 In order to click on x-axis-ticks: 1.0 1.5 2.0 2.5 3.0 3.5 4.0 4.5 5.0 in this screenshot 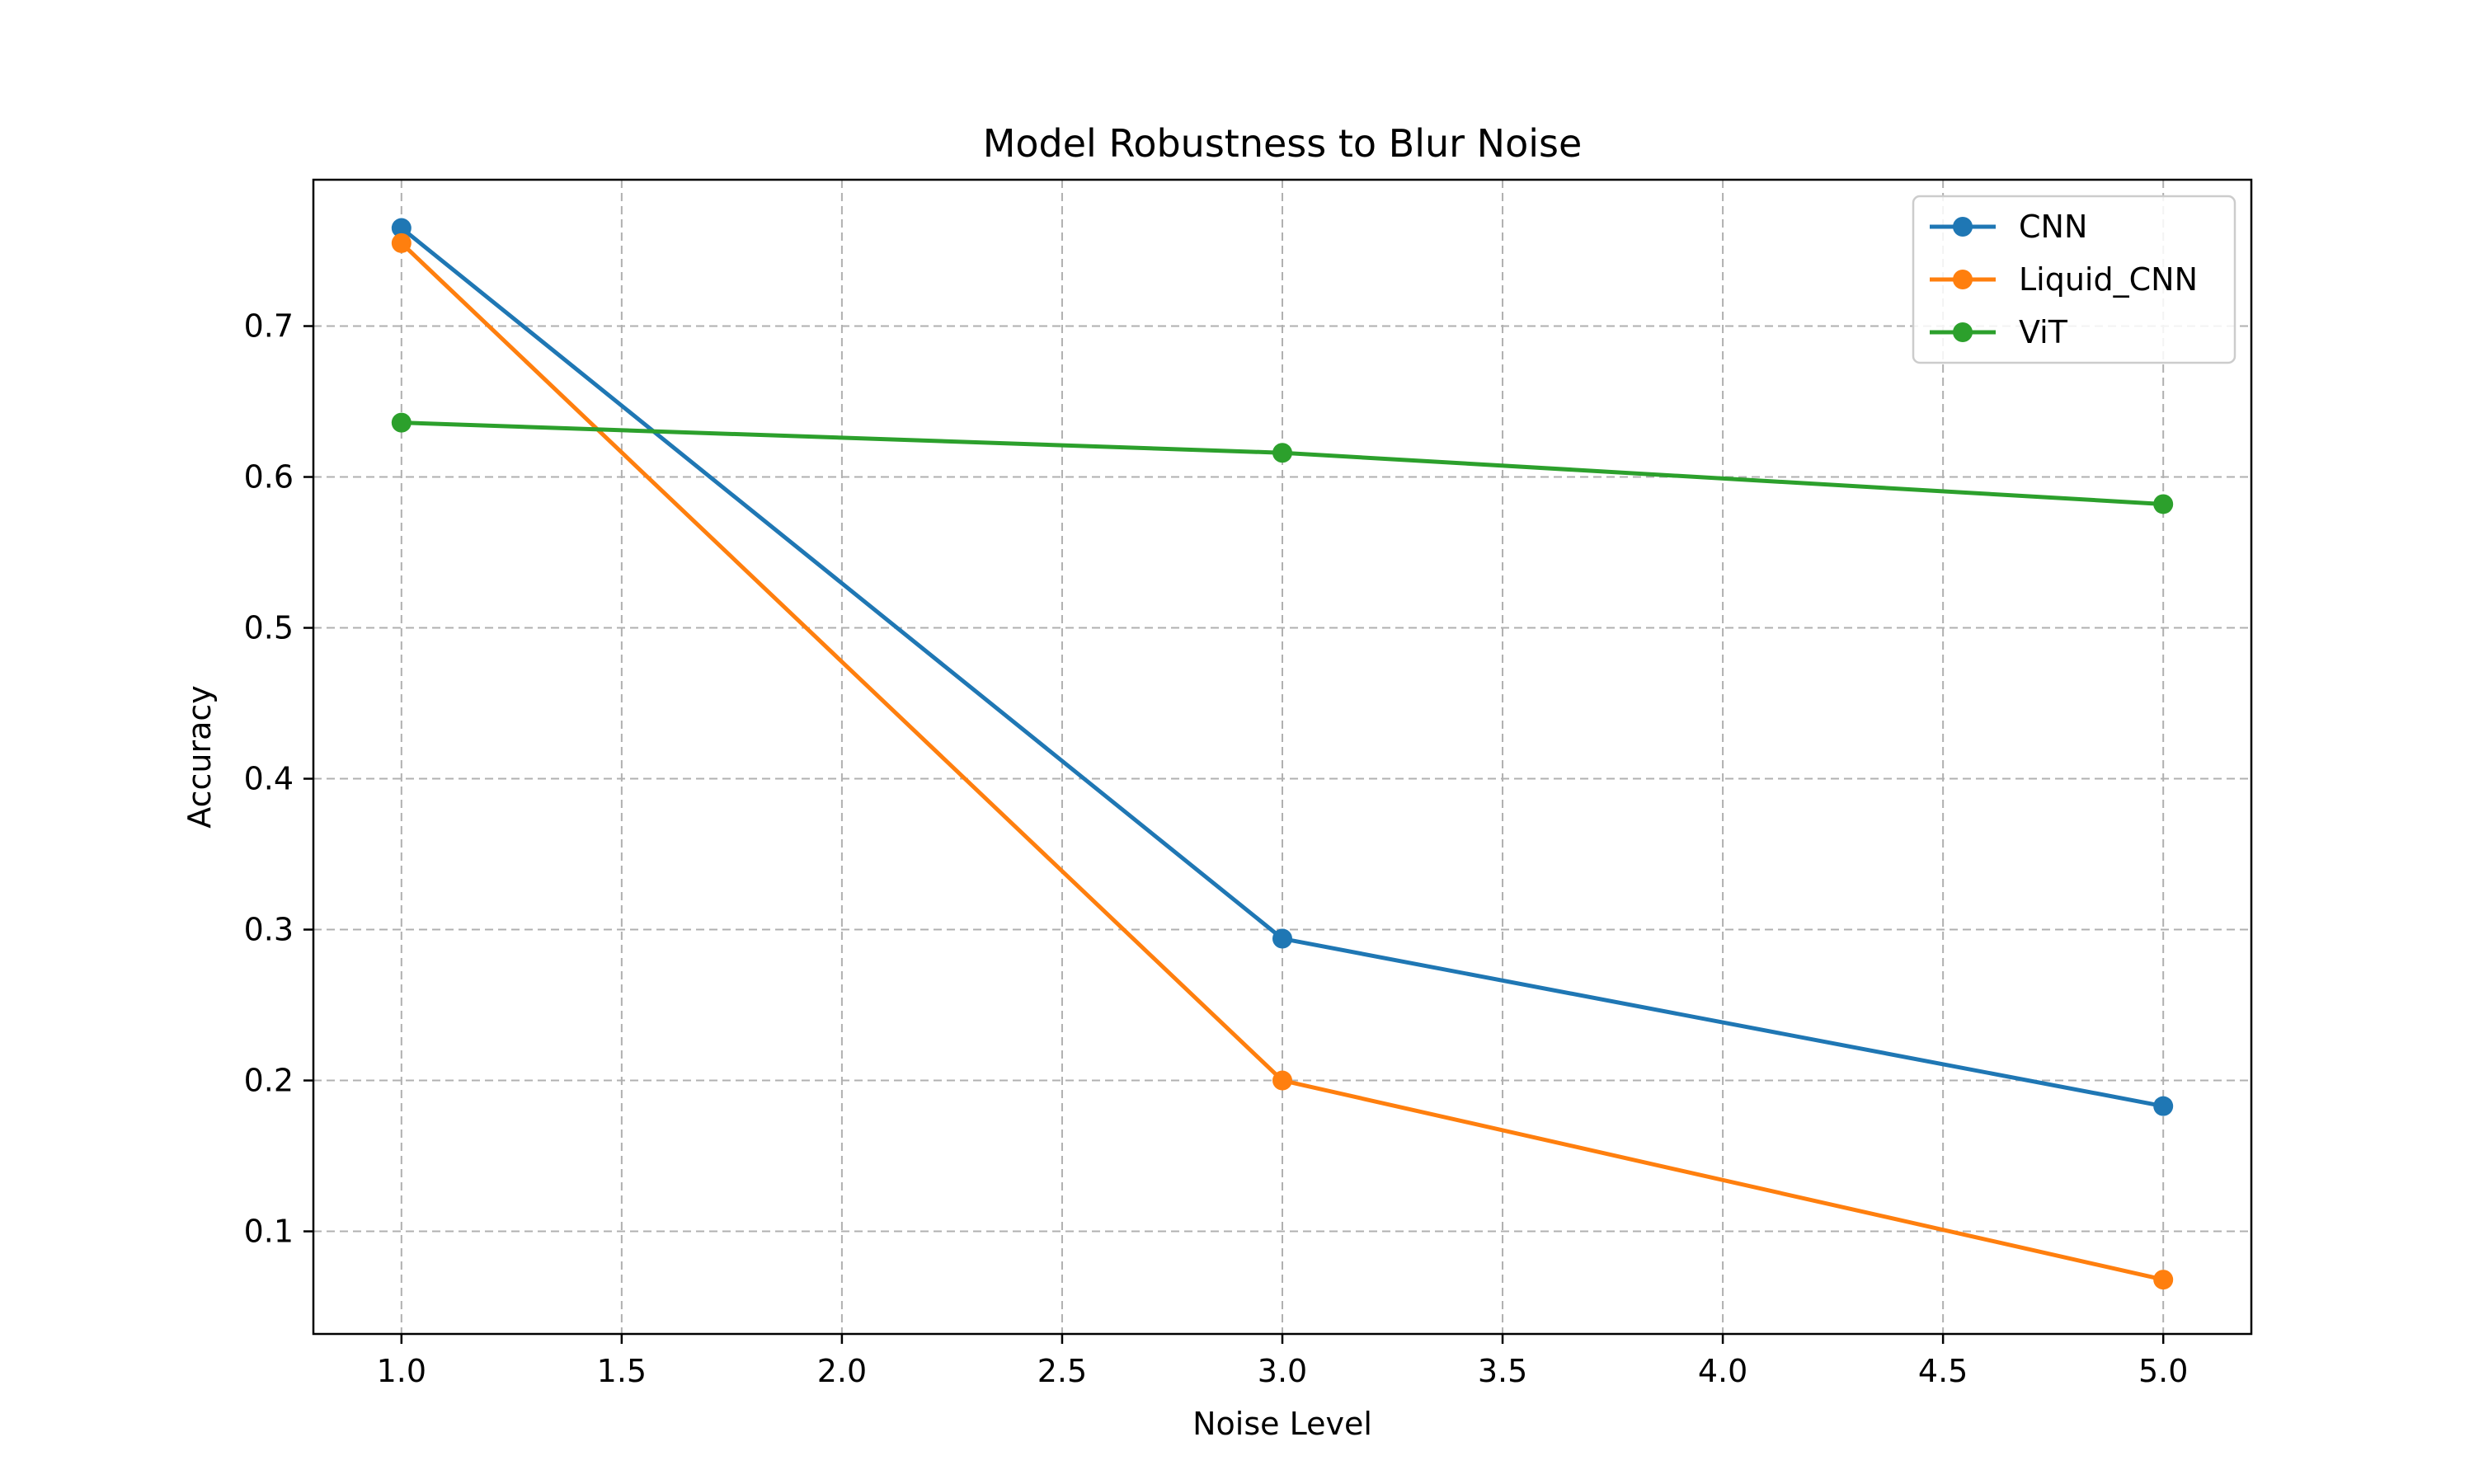, I will do `click(1282, 1361)`.